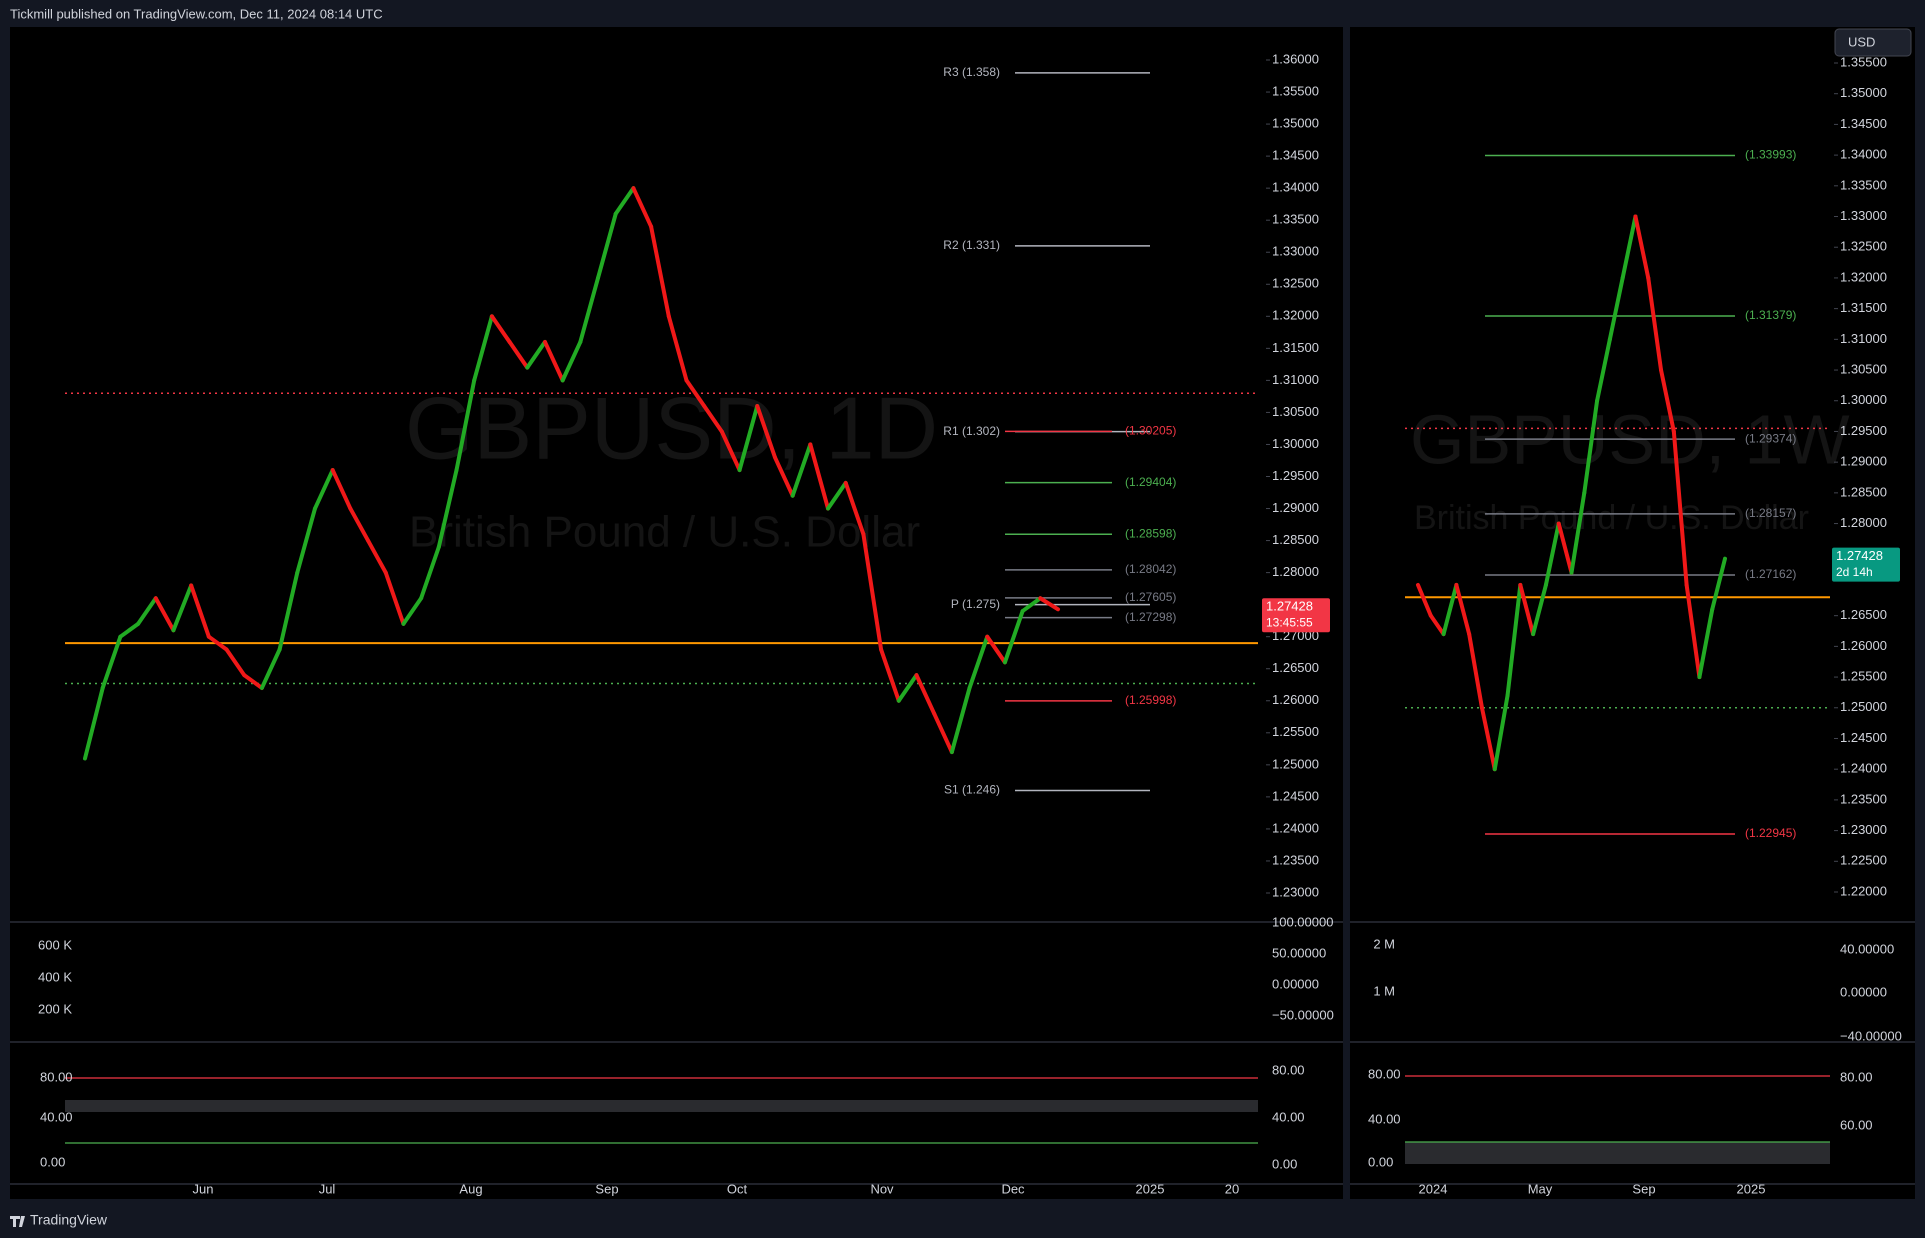 Image resolution: width=1925 pixels, height=1238 pixels. I want to click on y-tick-label: 1.29000, so click(1863, 461).